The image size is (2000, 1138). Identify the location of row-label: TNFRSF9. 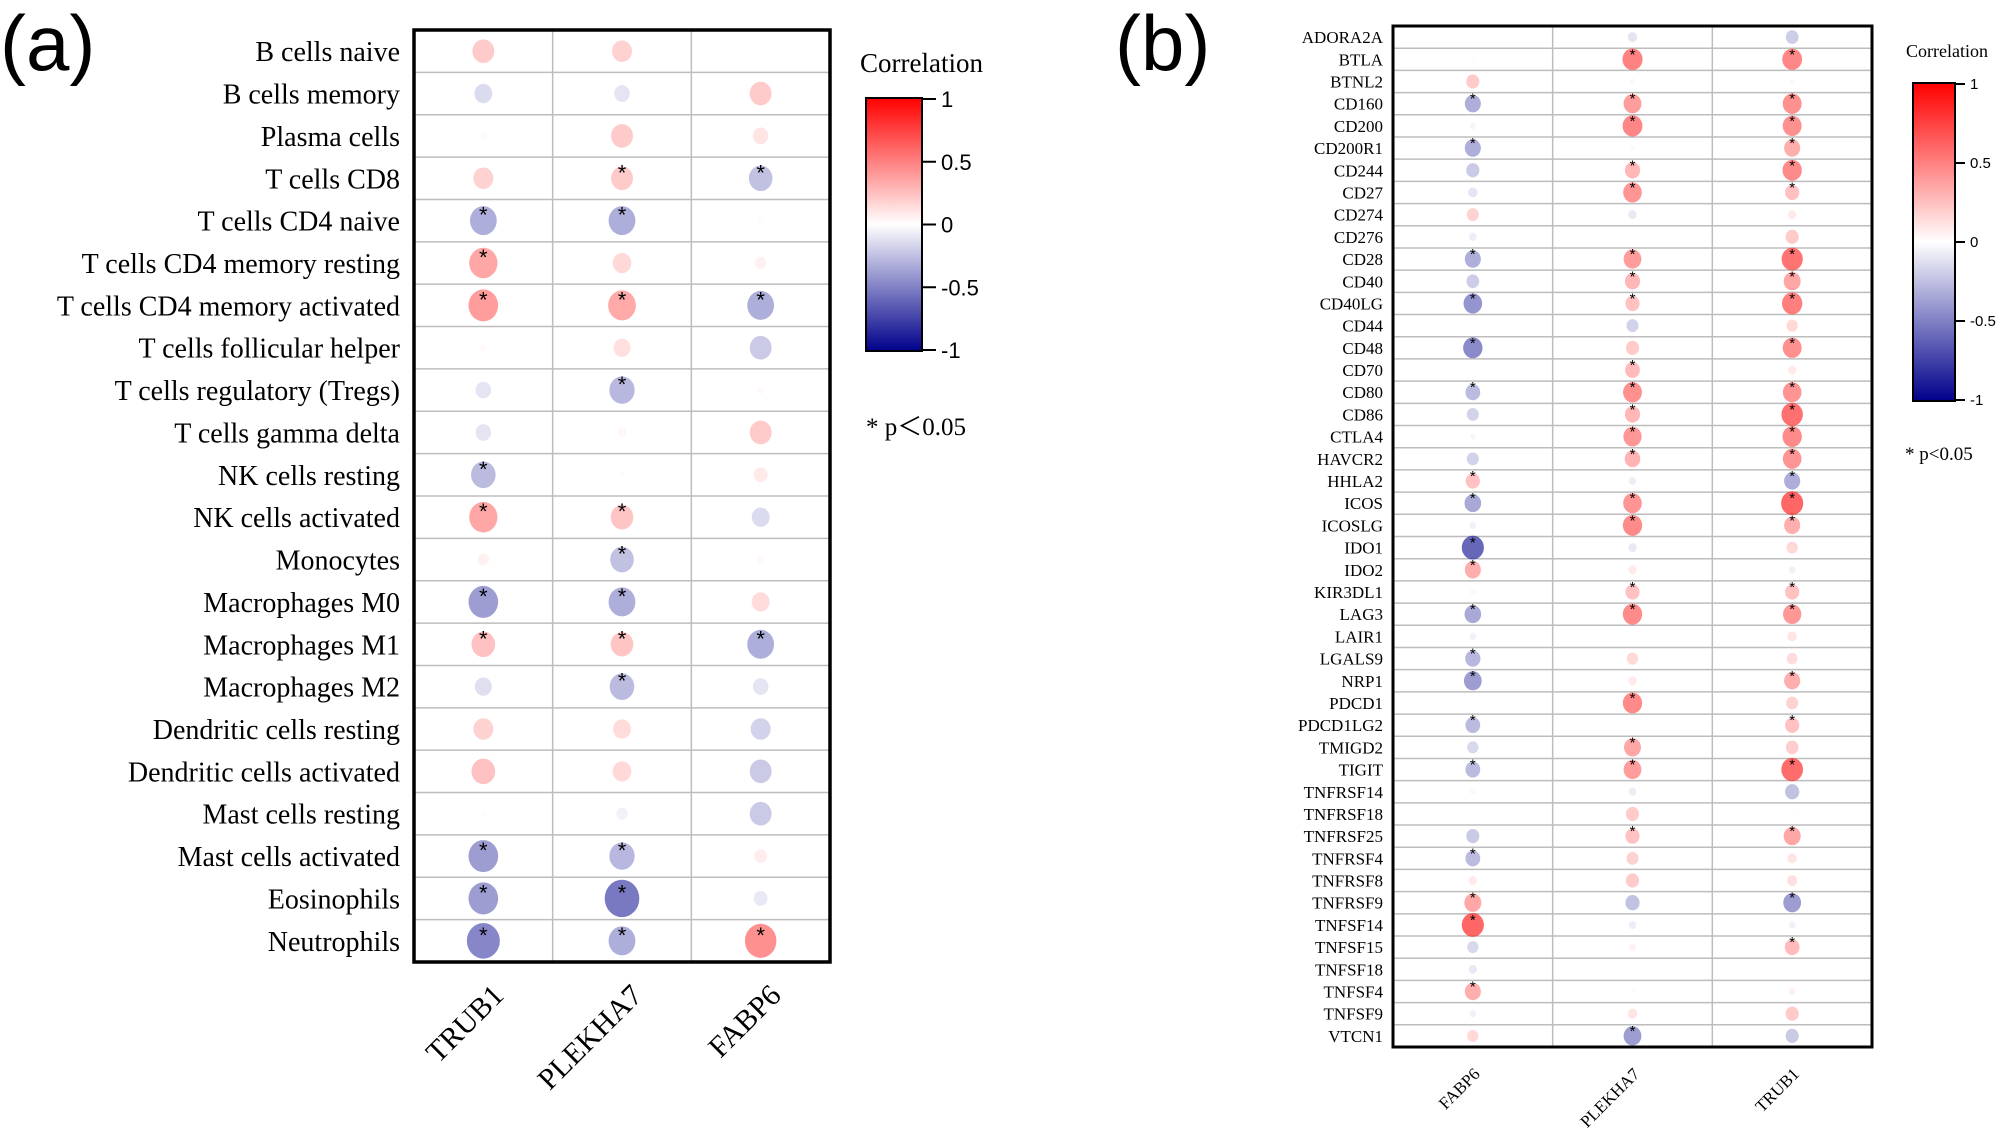
(1347, 903).